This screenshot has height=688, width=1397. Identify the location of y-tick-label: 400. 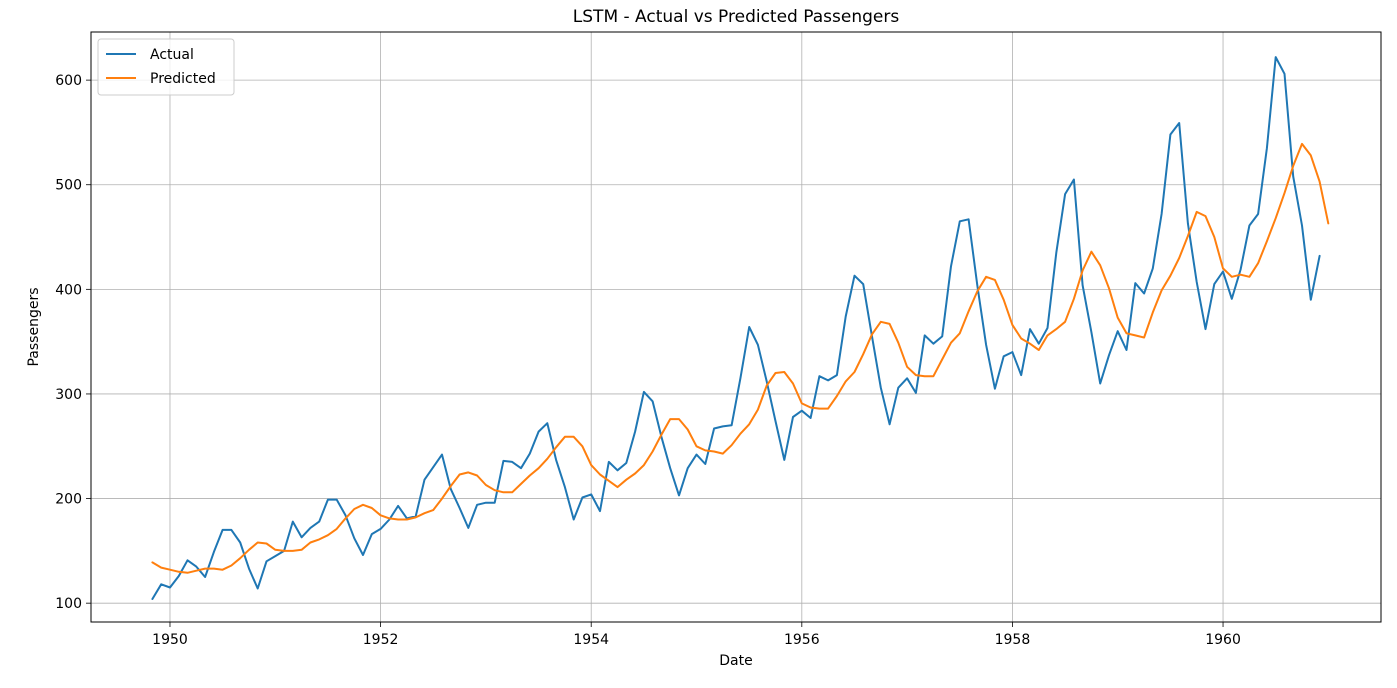
(68, 290).